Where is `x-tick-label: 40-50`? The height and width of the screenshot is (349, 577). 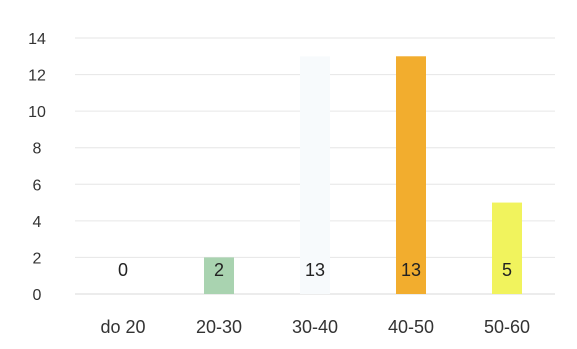 x-tick-label: 40-50 is located at coordinates (411, 327).